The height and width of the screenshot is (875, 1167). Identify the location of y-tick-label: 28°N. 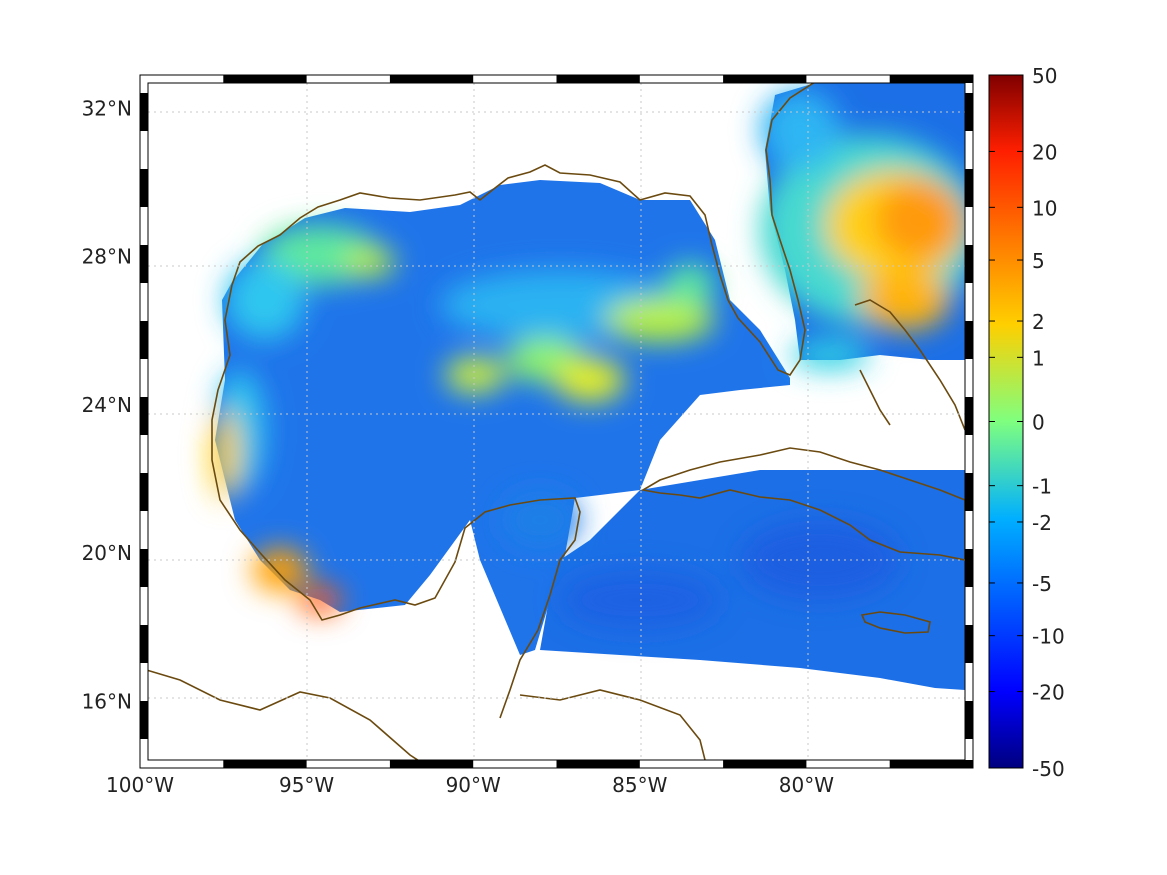
(107, 257).